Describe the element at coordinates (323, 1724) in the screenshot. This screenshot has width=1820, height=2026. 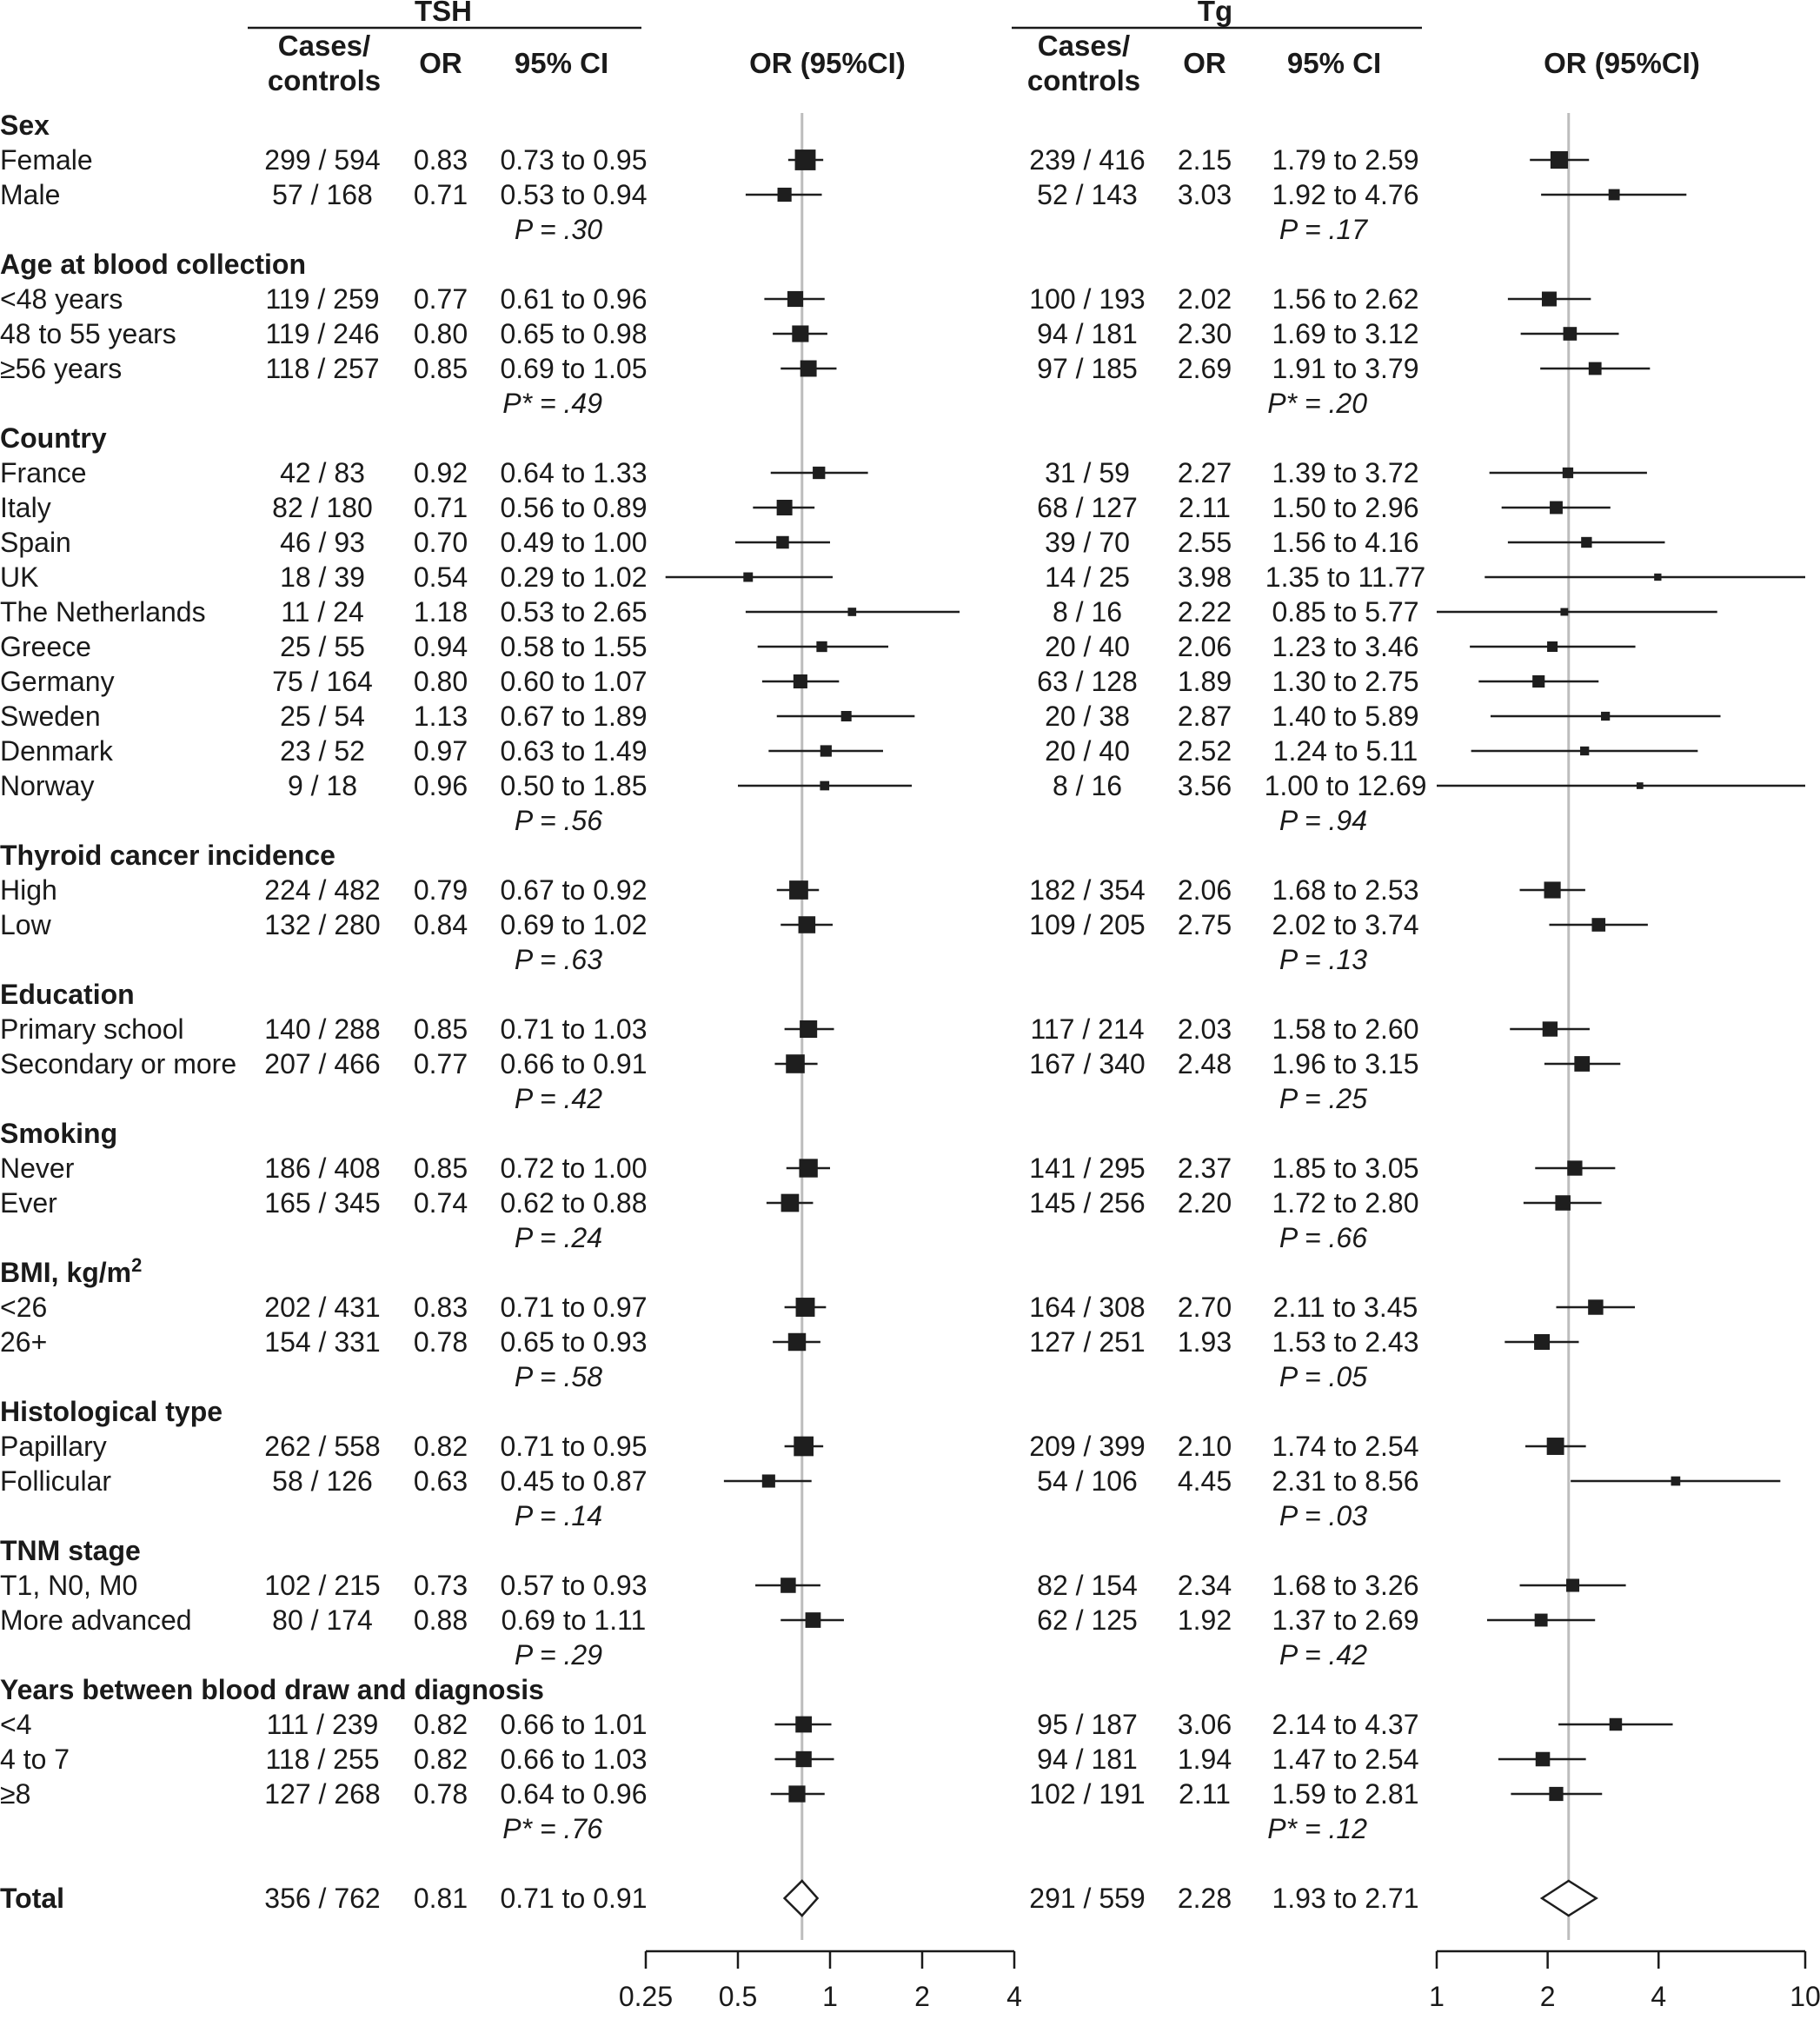
I see `group-9-row-0-tsh-cases: 111 / 239` at that location.